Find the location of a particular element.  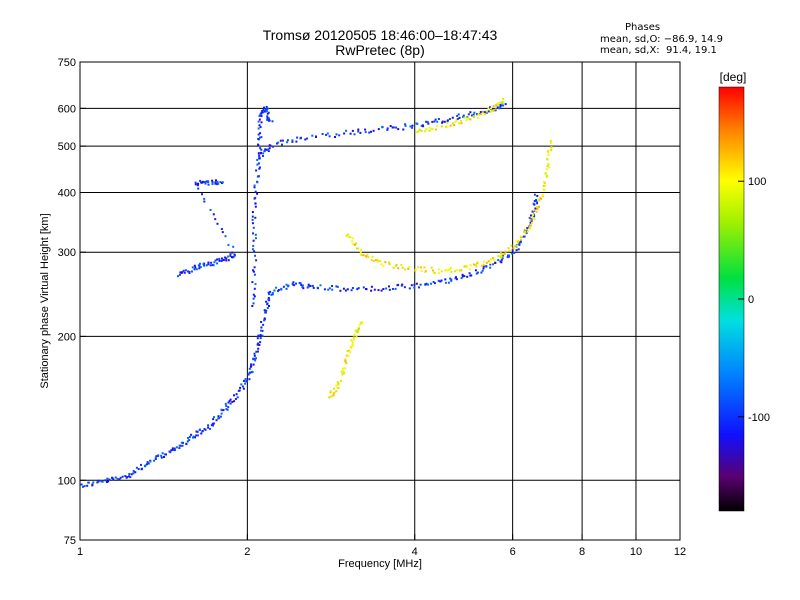

y-tick-label: 500 is located at coordinates (67, 147).